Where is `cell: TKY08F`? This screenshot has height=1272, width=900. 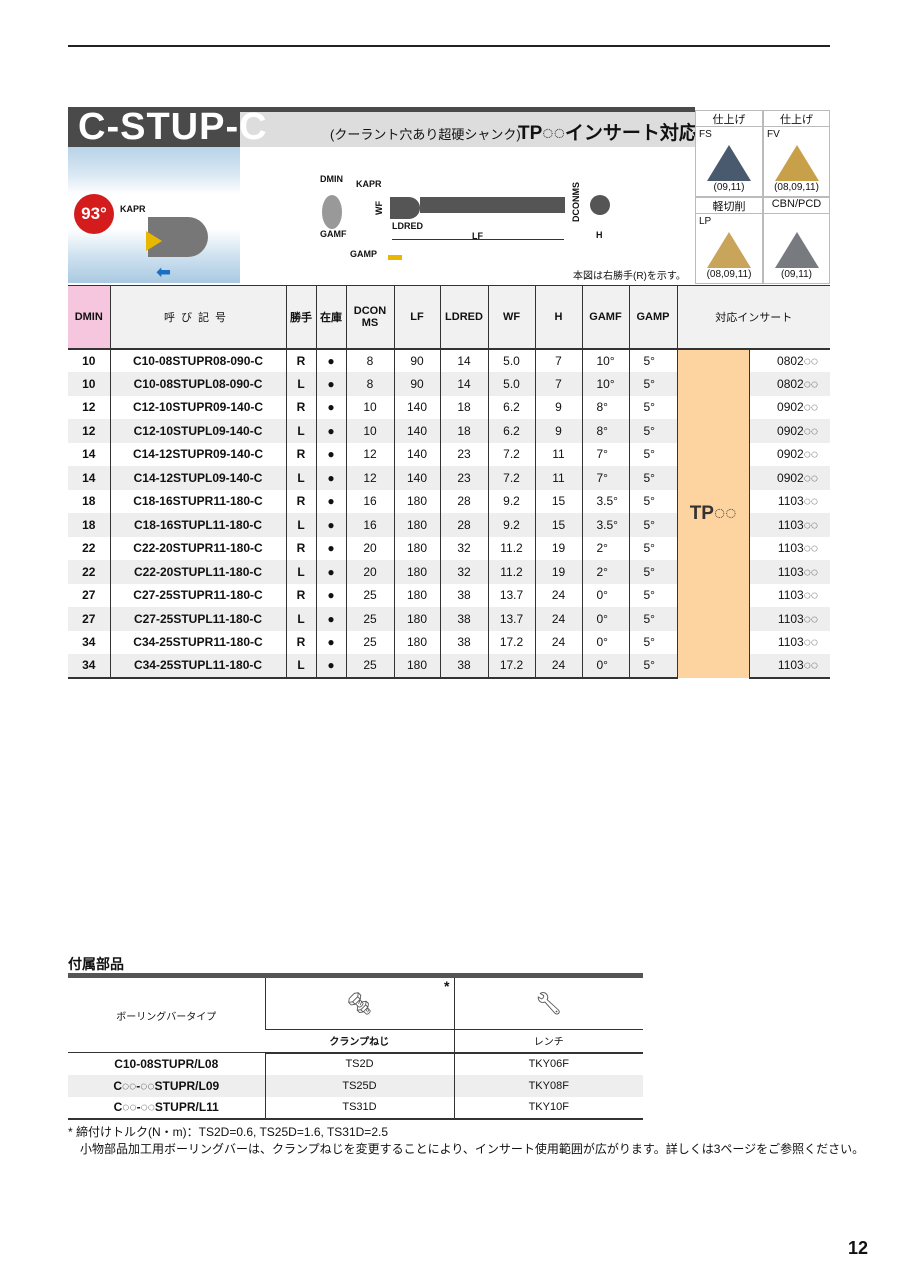
cell: TKY08F is located at coordinates (548, 1085).